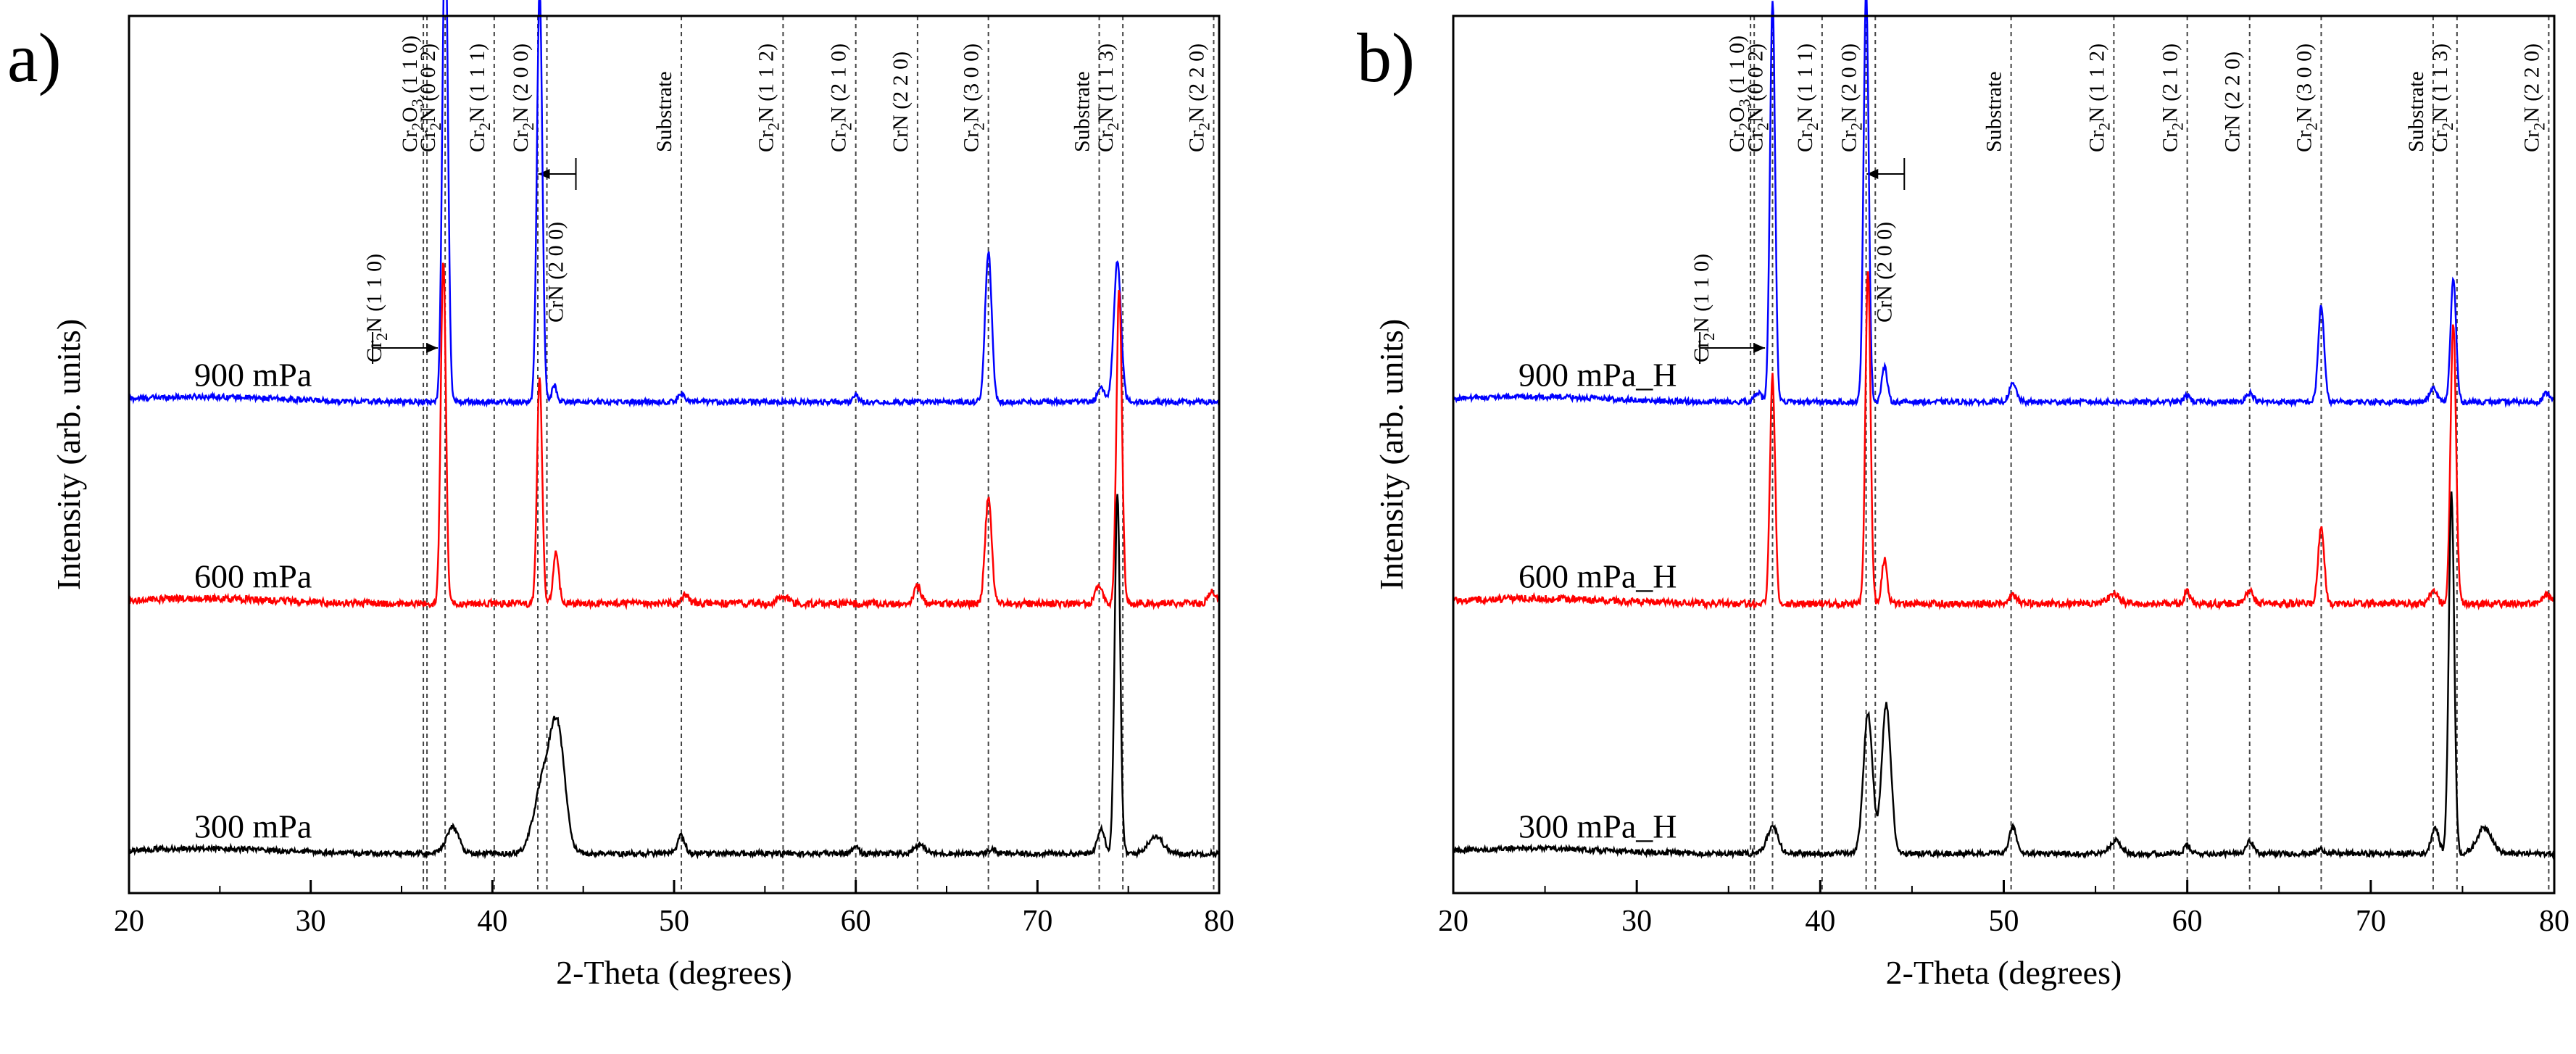 The image size is (2576, 1054). What do you see at coordinates (253, 576) in the screenshot?
I see `series-label: 600 mPa` at bounding box center [253, 576].